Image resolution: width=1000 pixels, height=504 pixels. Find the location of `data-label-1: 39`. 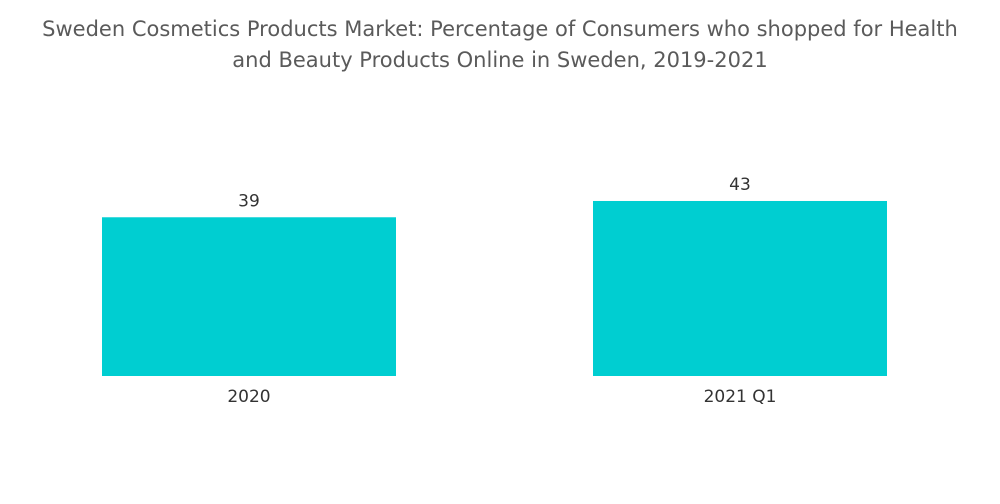

data-label-1: 39 is located at coordinates (249, 201).